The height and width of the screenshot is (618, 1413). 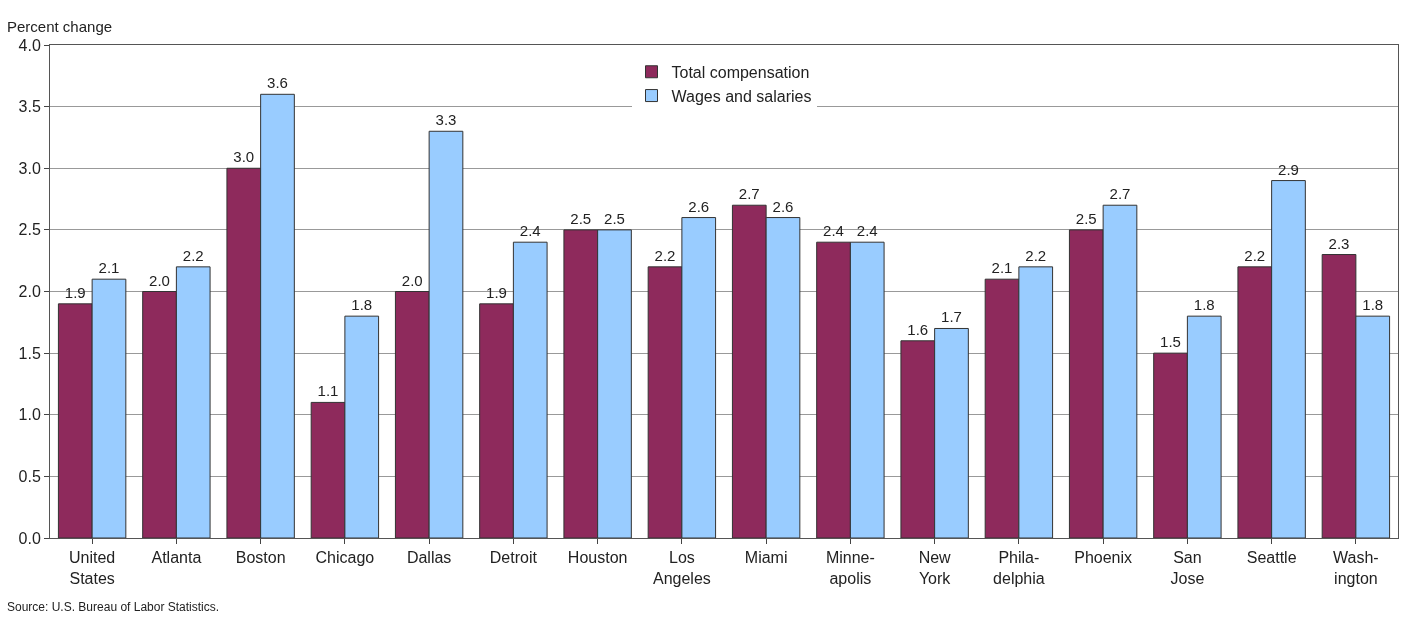 What do you see at coordinates (113, 607) in the screenshot?
I see `source-note: Source: U.S. Bureau of Labor Statistics.` at bounding box center [113, 607].